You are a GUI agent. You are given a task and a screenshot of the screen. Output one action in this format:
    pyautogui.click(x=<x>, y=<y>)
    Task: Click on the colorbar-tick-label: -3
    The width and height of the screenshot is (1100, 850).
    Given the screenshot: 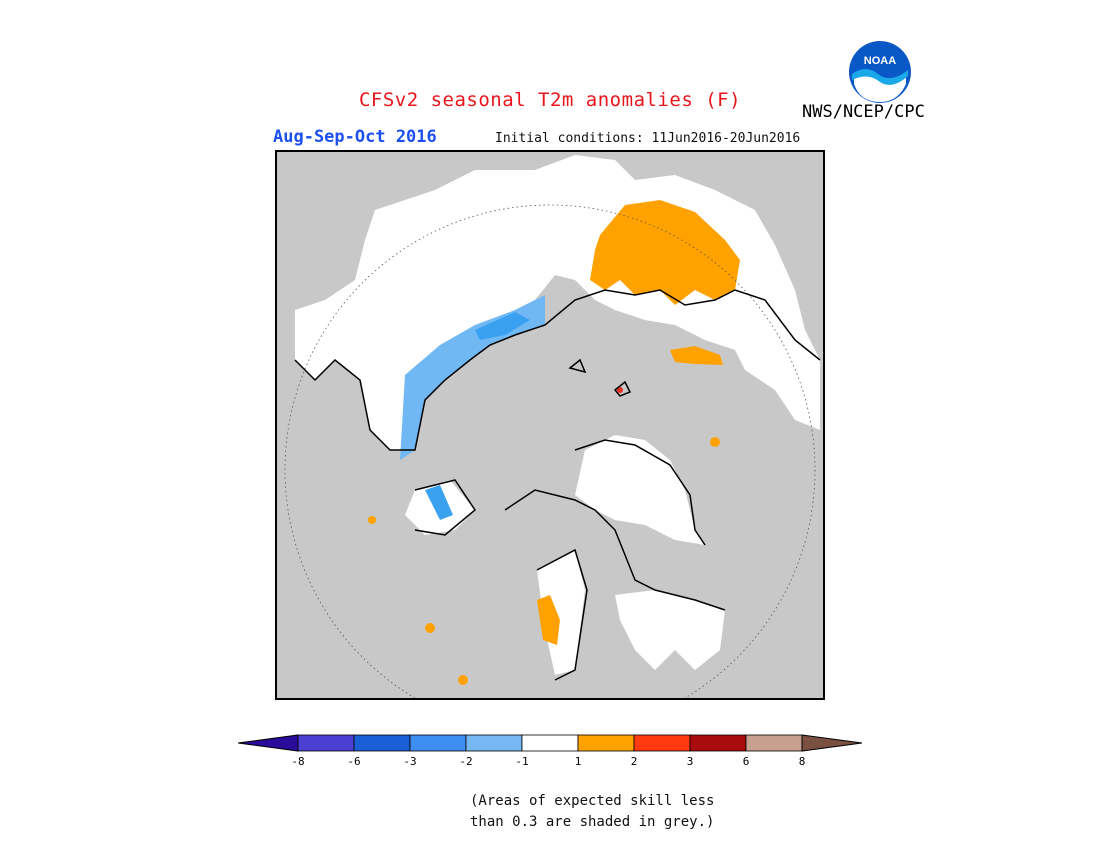 What is the action you would take?
    pyautogui.click(x=409, y=761)
    